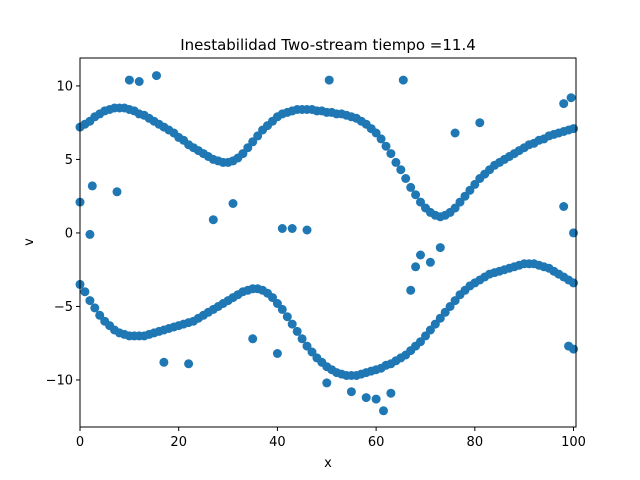  I want to click on x-tick-label: 80, so click(475, 442).